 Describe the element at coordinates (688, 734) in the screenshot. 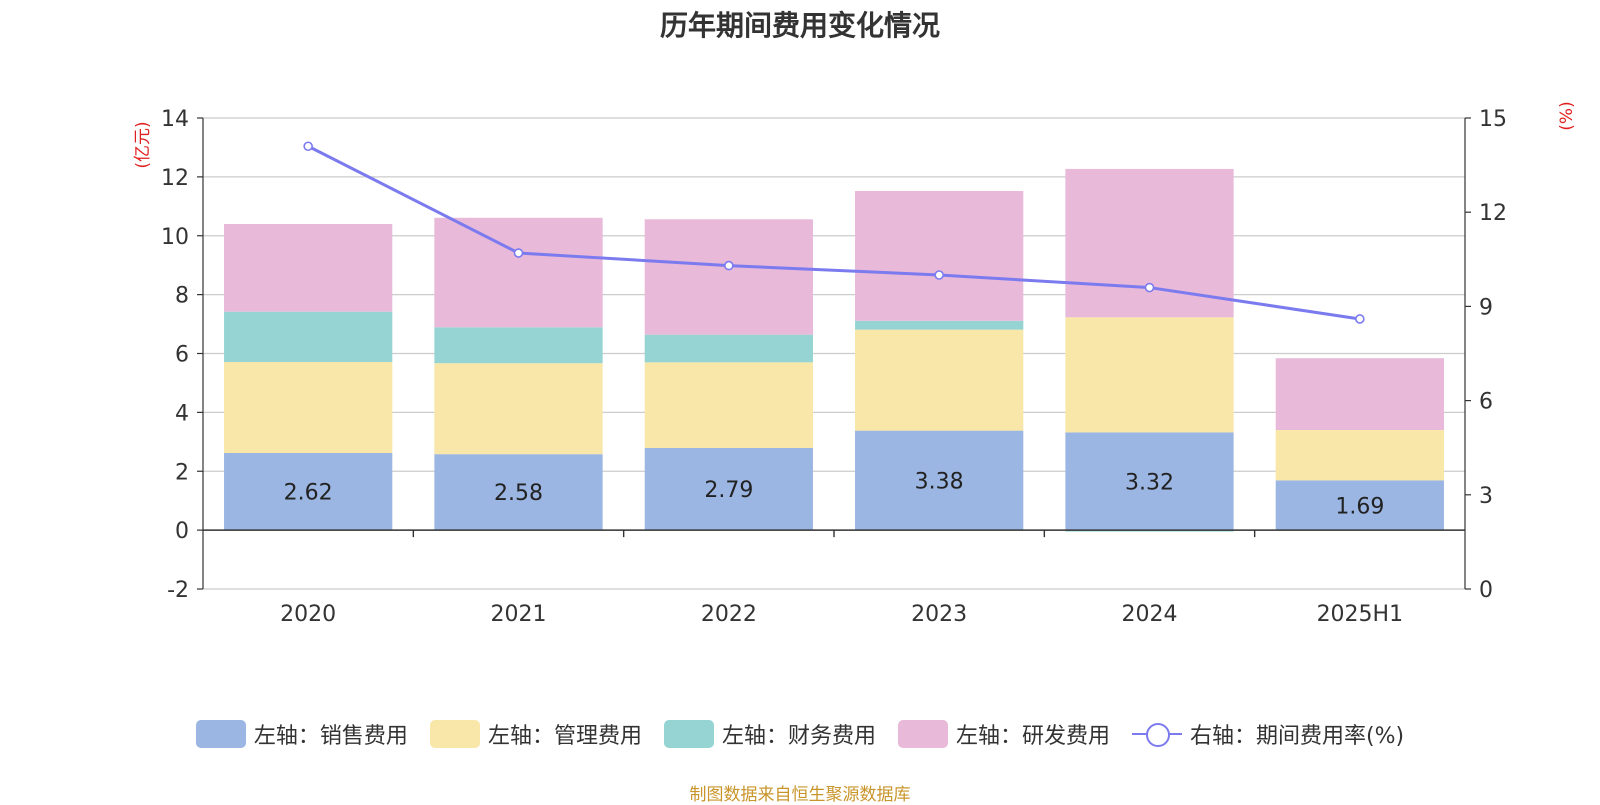

I see `legend-swatch-finance` at that location.